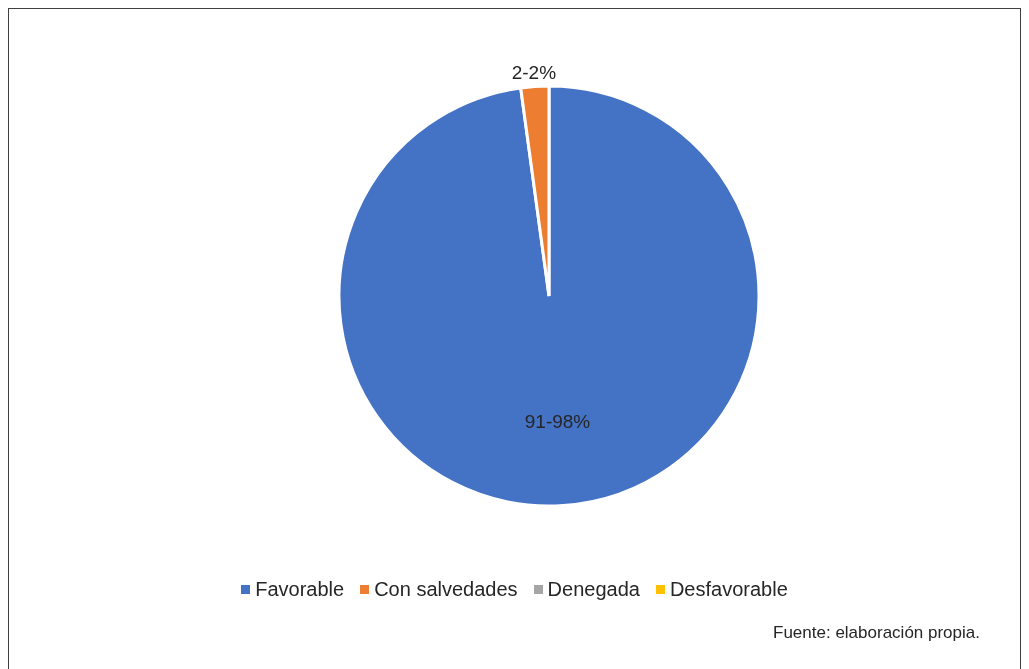 The height and width of the screenshot is (669, 1029). What do you see at coordinates (728, 589) in the screenshot?
I see `legend-label: Desfavorable` at bounding box center [728, 589].